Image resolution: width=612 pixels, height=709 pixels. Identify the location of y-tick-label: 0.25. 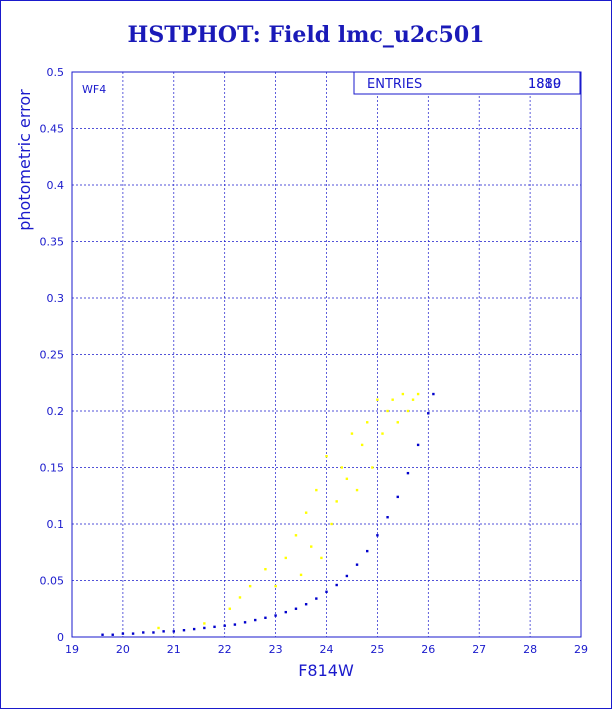
(52, 355).